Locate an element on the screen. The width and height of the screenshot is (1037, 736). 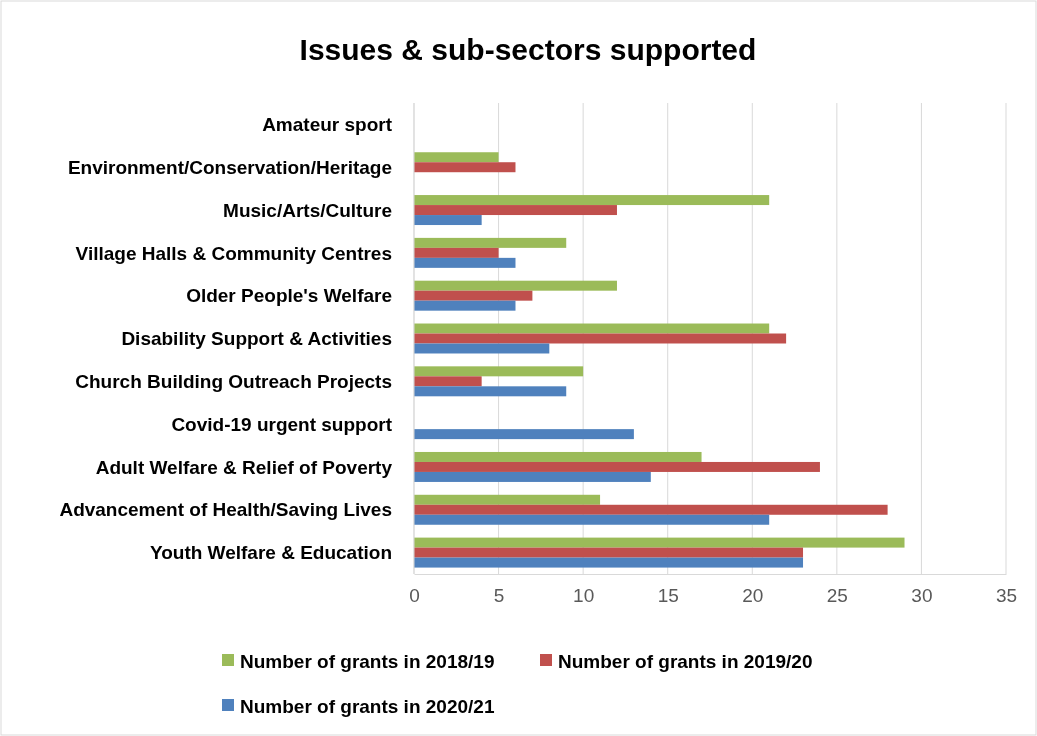
x-tick-label: 25 is located at coordinates (837, 595).